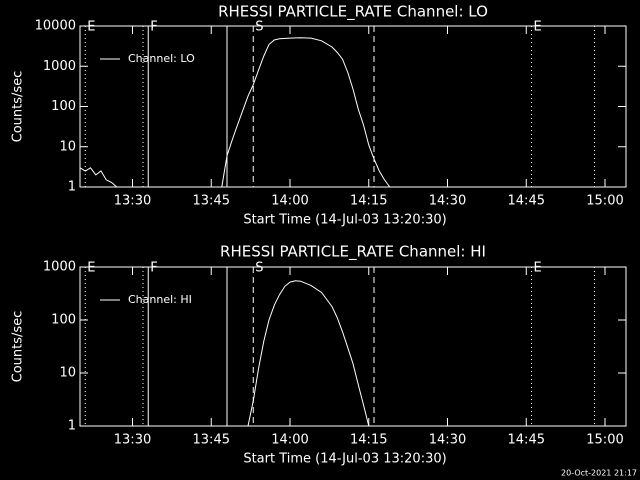  Describe the element at coordinates (160, 299) in the screenshot. I see `legend-label: Channel: HI` at that location.